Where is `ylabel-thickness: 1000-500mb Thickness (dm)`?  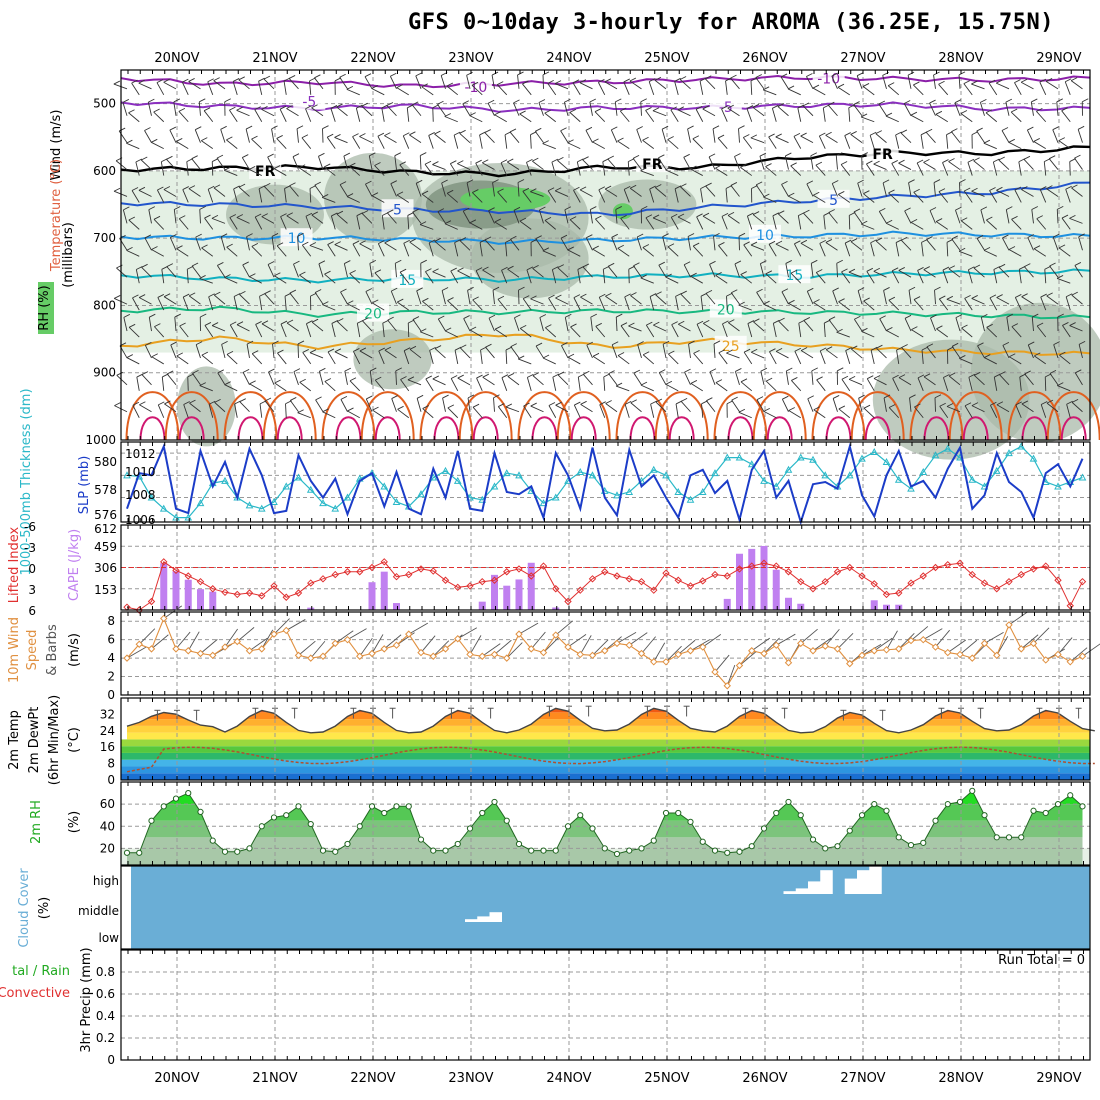 ylabel-thickness: 1000-500mb Thickness (dm) is located at coordinates (26, 481).